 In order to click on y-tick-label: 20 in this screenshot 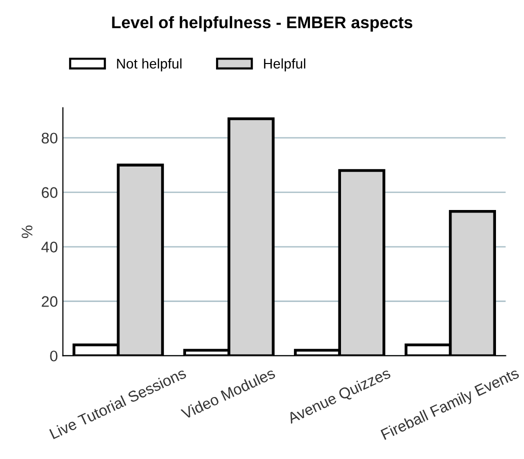, I will do `click(50, 301)`.